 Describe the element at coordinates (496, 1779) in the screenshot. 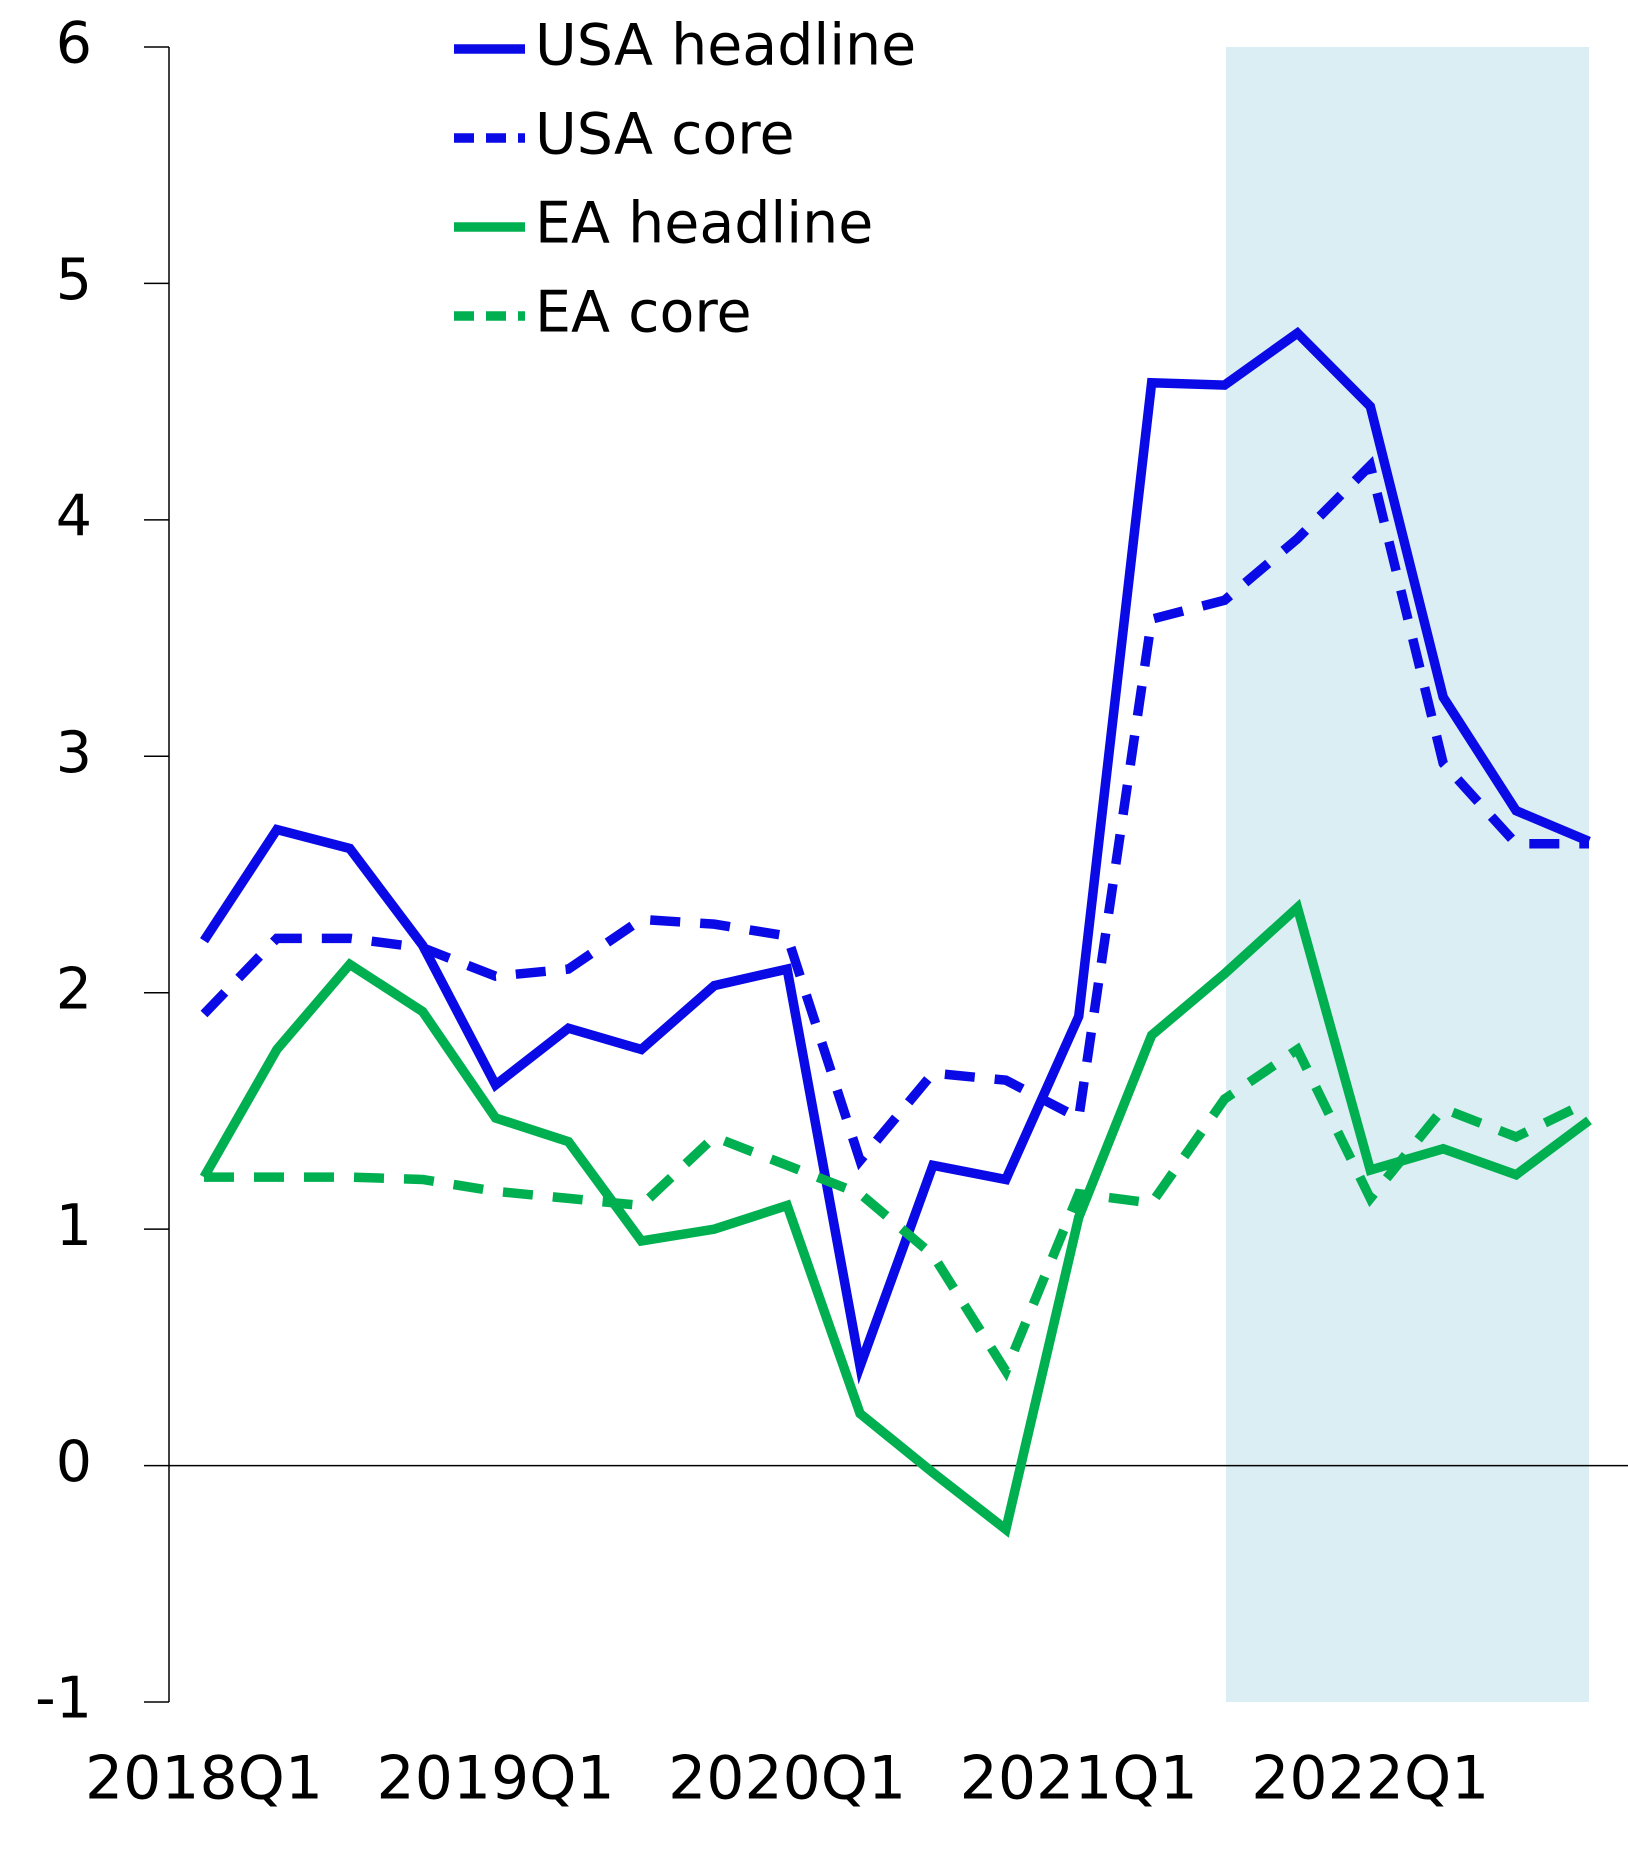

I see `x-tick-label: 2019Q1` at that location.